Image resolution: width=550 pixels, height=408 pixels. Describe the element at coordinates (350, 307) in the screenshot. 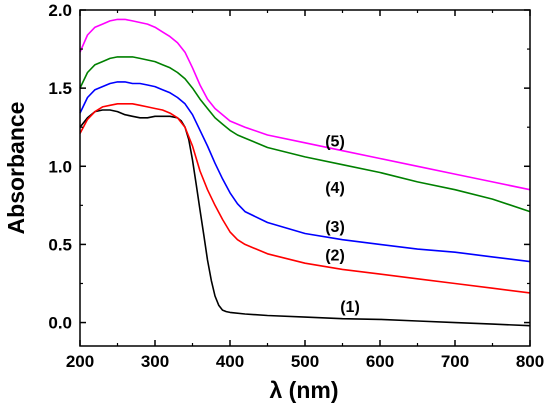

I see `series-label-1: (1)` at that location.